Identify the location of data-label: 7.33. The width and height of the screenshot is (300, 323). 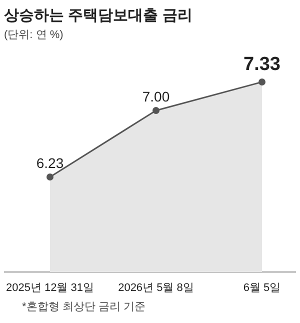
(262, 64).